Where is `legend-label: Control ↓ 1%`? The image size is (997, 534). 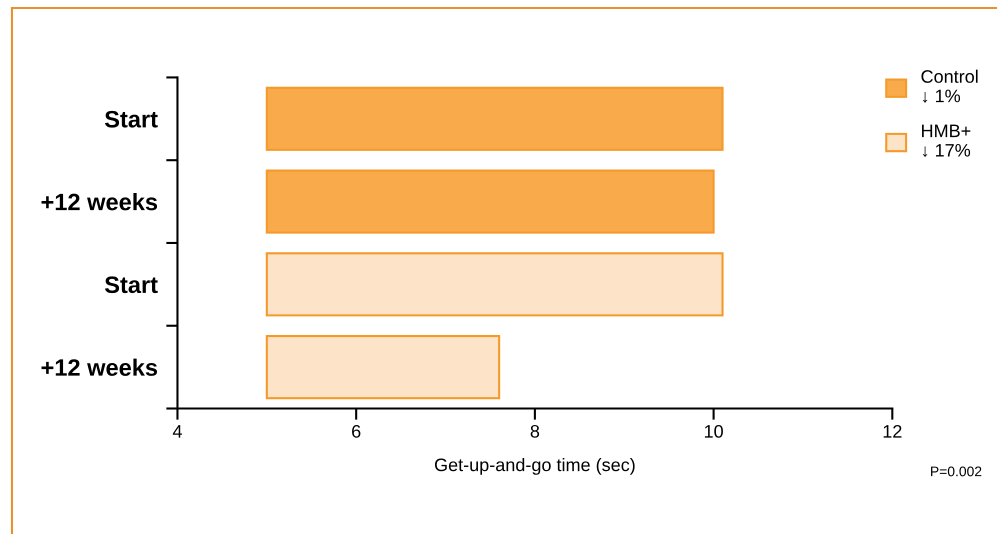
legend-label: Control ↓ 1% is located at coordinates (949, 86).